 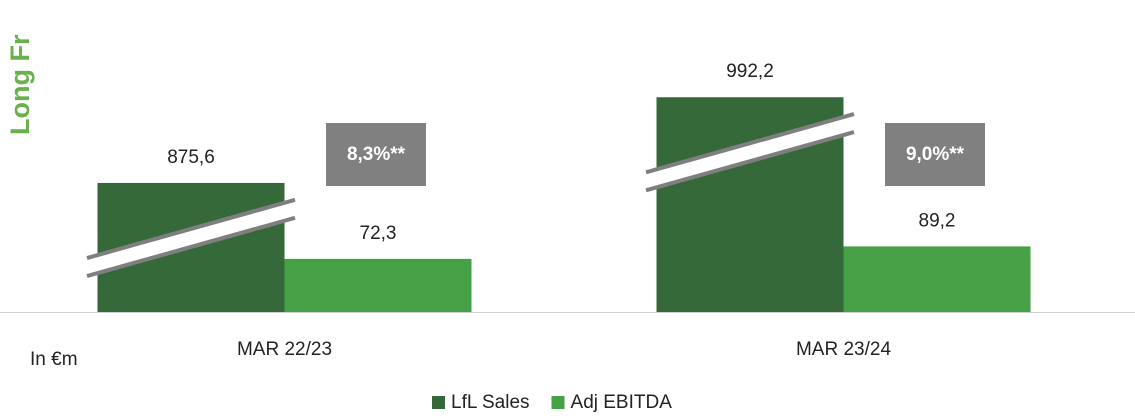 I want to click on unit-note: In €m, so click(x=54, y=359).